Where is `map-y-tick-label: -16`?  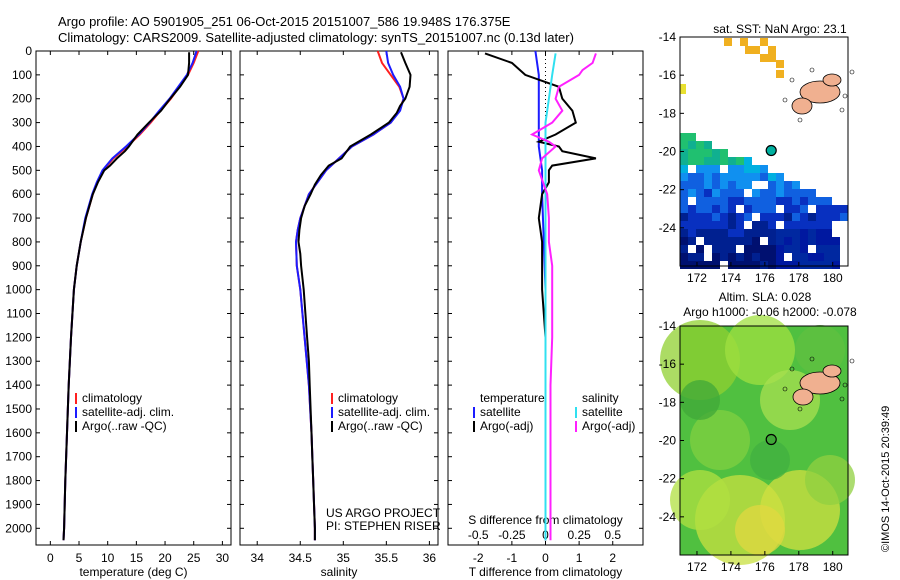 map-y-tick-label: -16 is located at coordinates (668, 364).